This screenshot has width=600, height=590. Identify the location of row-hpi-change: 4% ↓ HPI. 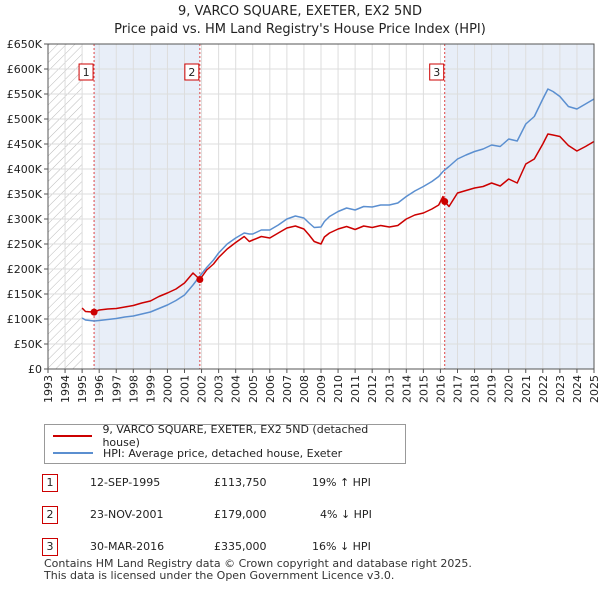
(346, 514).